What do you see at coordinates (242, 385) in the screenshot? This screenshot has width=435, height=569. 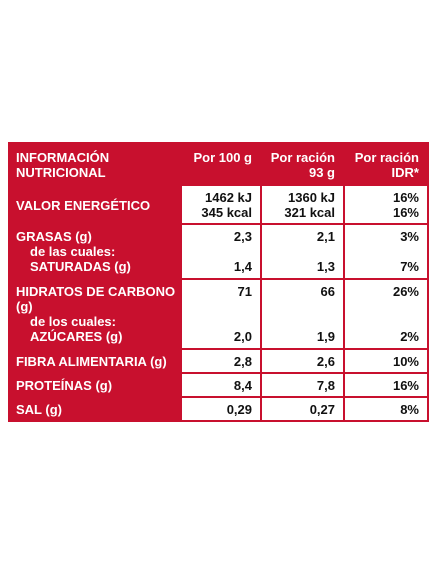 I see `protein-per100-value: 8,4` at bounding box center [242, 385].